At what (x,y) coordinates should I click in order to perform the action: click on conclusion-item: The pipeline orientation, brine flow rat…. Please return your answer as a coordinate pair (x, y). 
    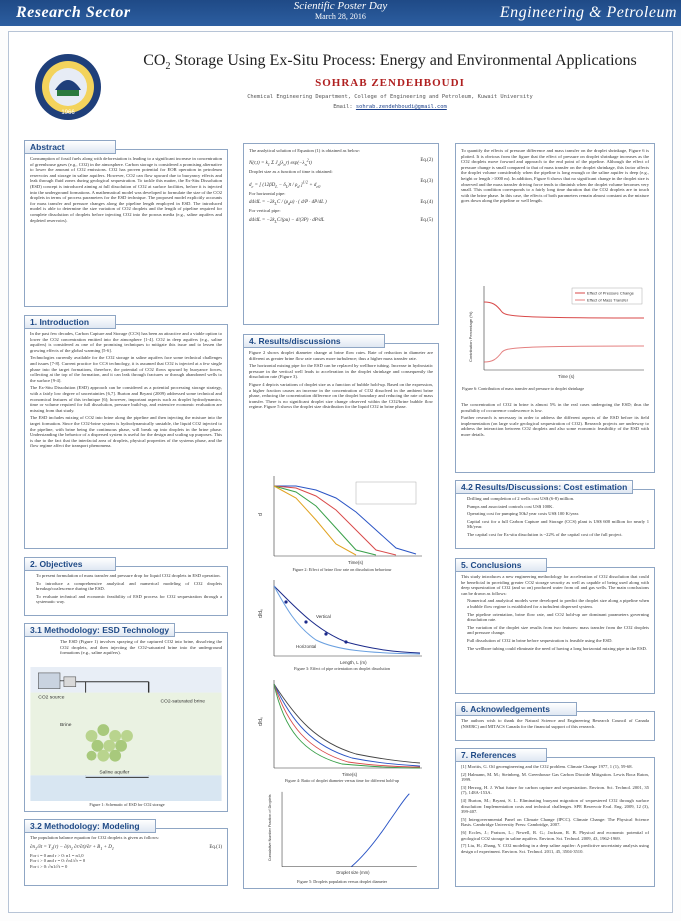
    Looking at the image, I should click on (558, 617).